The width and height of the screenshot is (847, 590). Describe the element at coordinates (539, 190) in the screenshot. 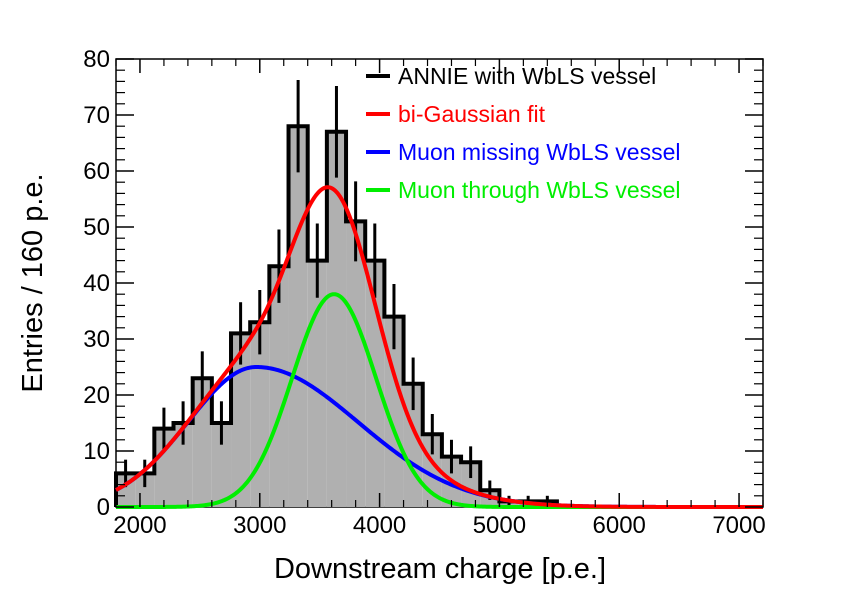

I see `legend-label: Muon through WbLS vessel` at that location.